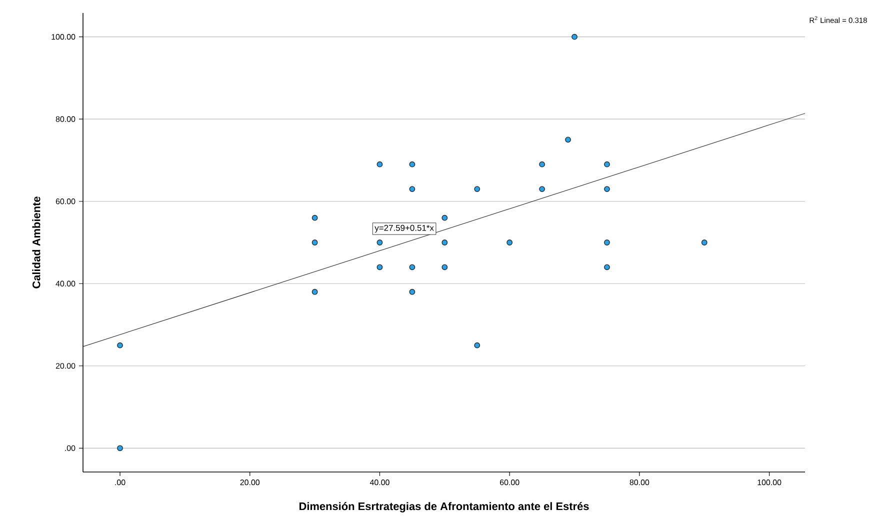  I want to click on x-axis-title: Dimensión Esrtrategias de Afrontamiento ante el Estrés, so click(444, 507).